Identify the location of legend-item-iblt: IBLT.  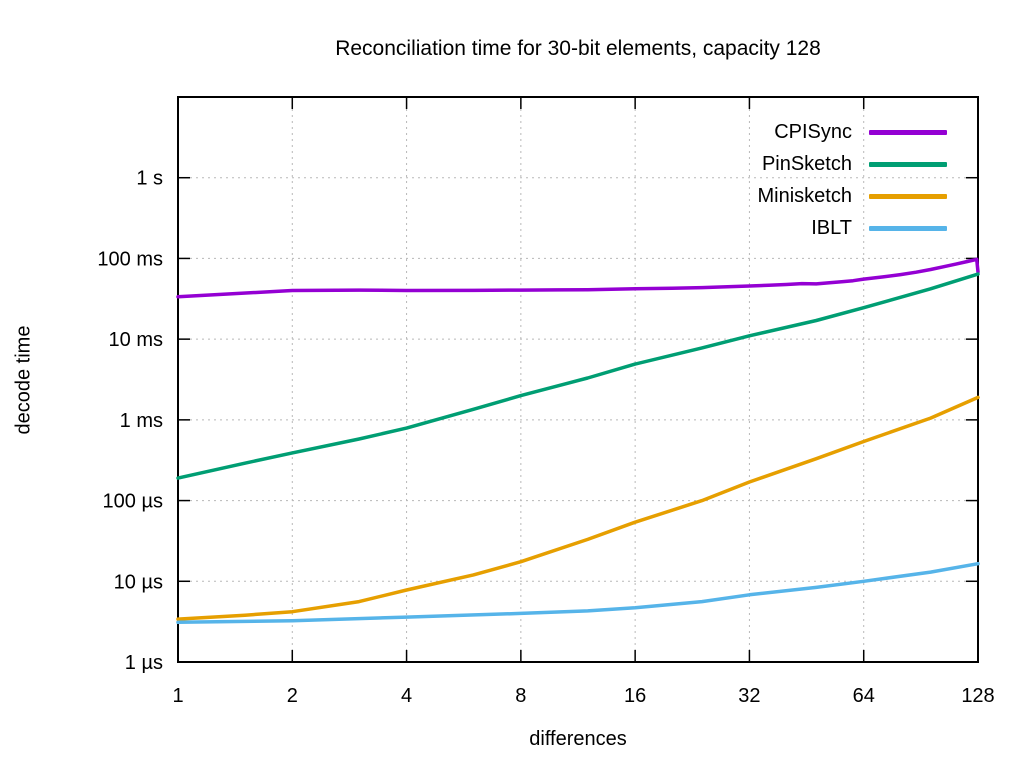
(852, 228).